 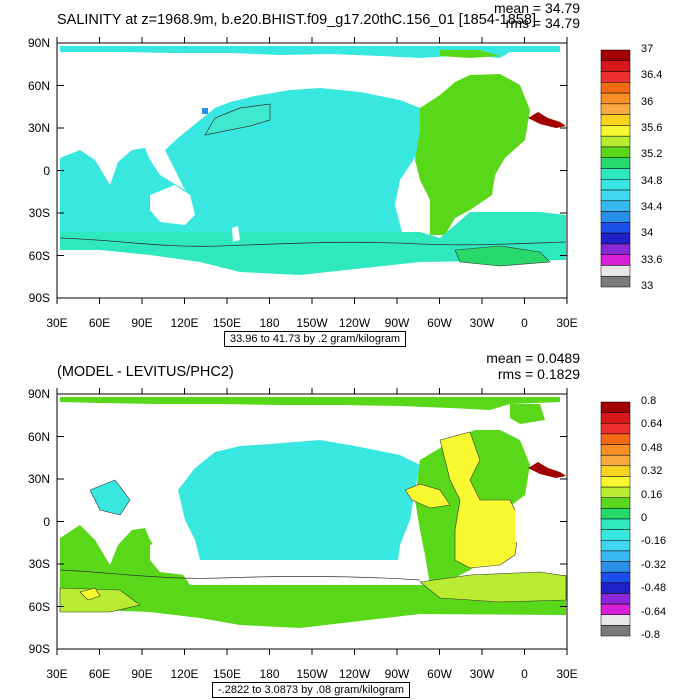 I want to click on panel2-lat-label: 0, so click(x=46, y=521).